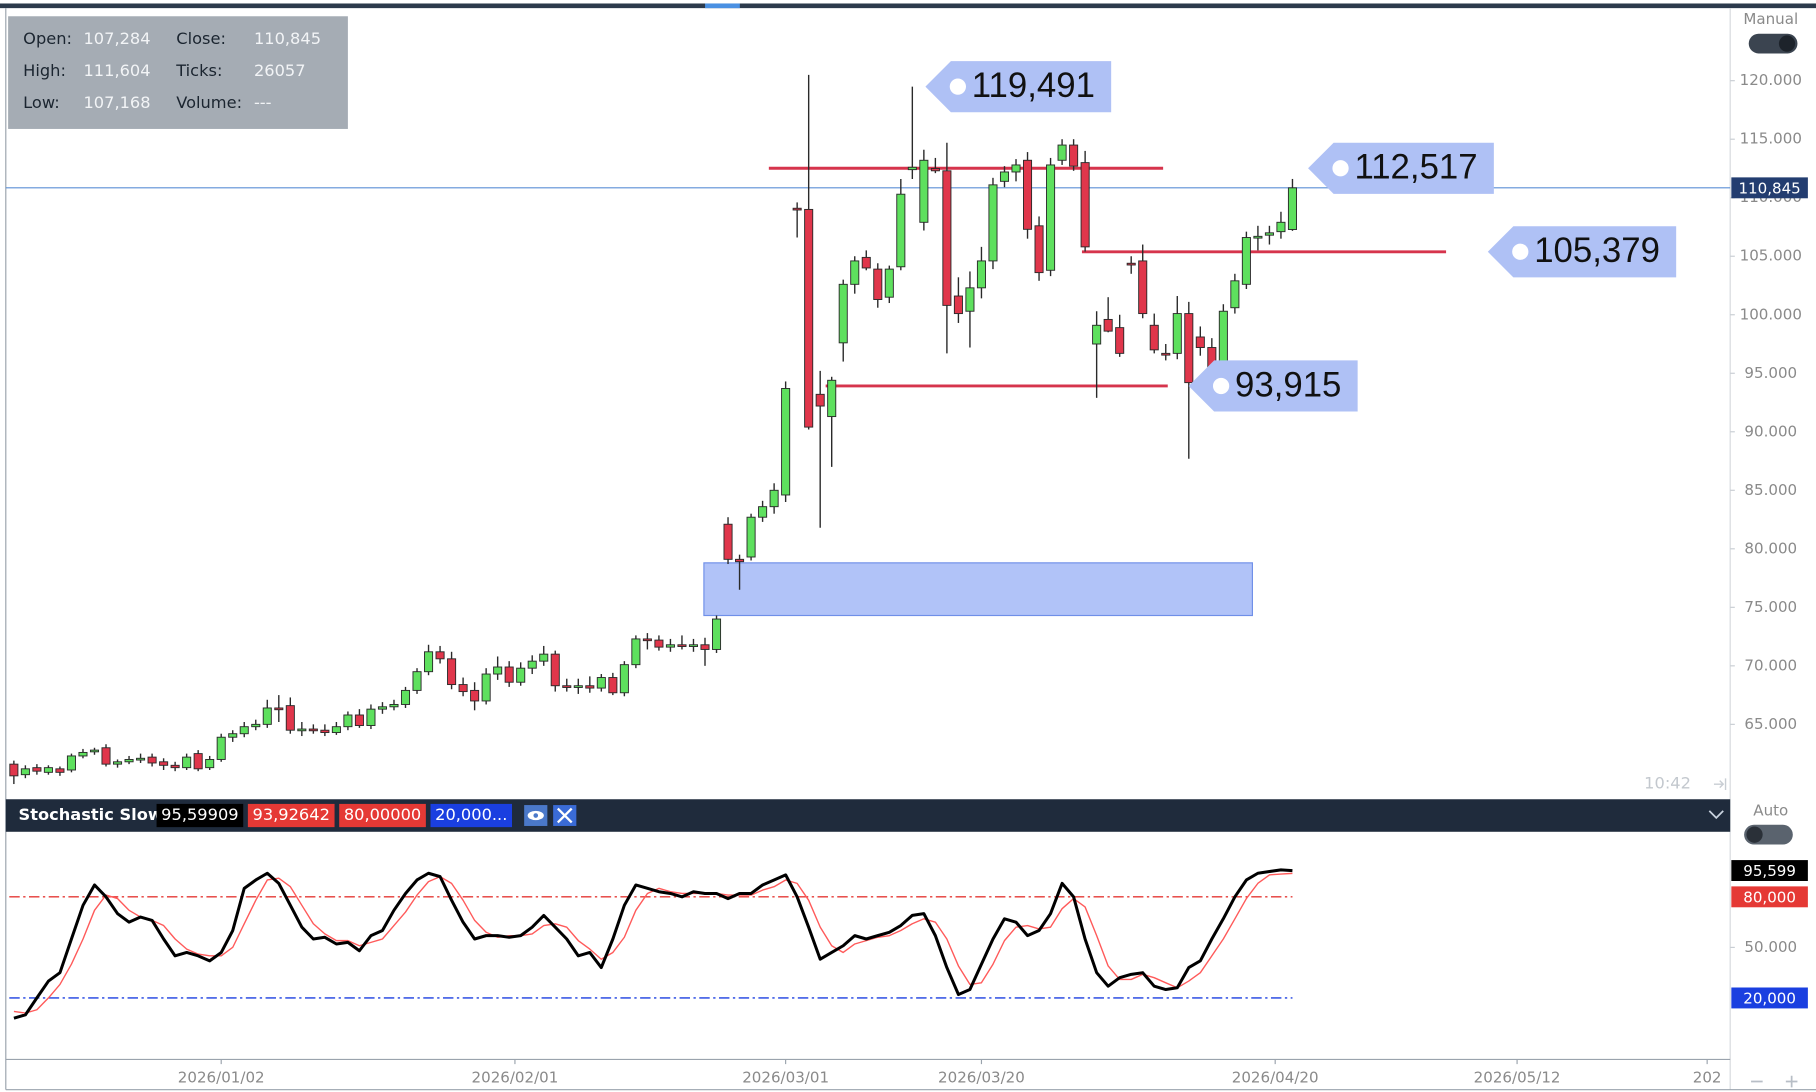  What do you see at coordinates (1771, 80) in the screenshot?
I see `y-tick-label: 120.000` at bounding box center [1771, 80].